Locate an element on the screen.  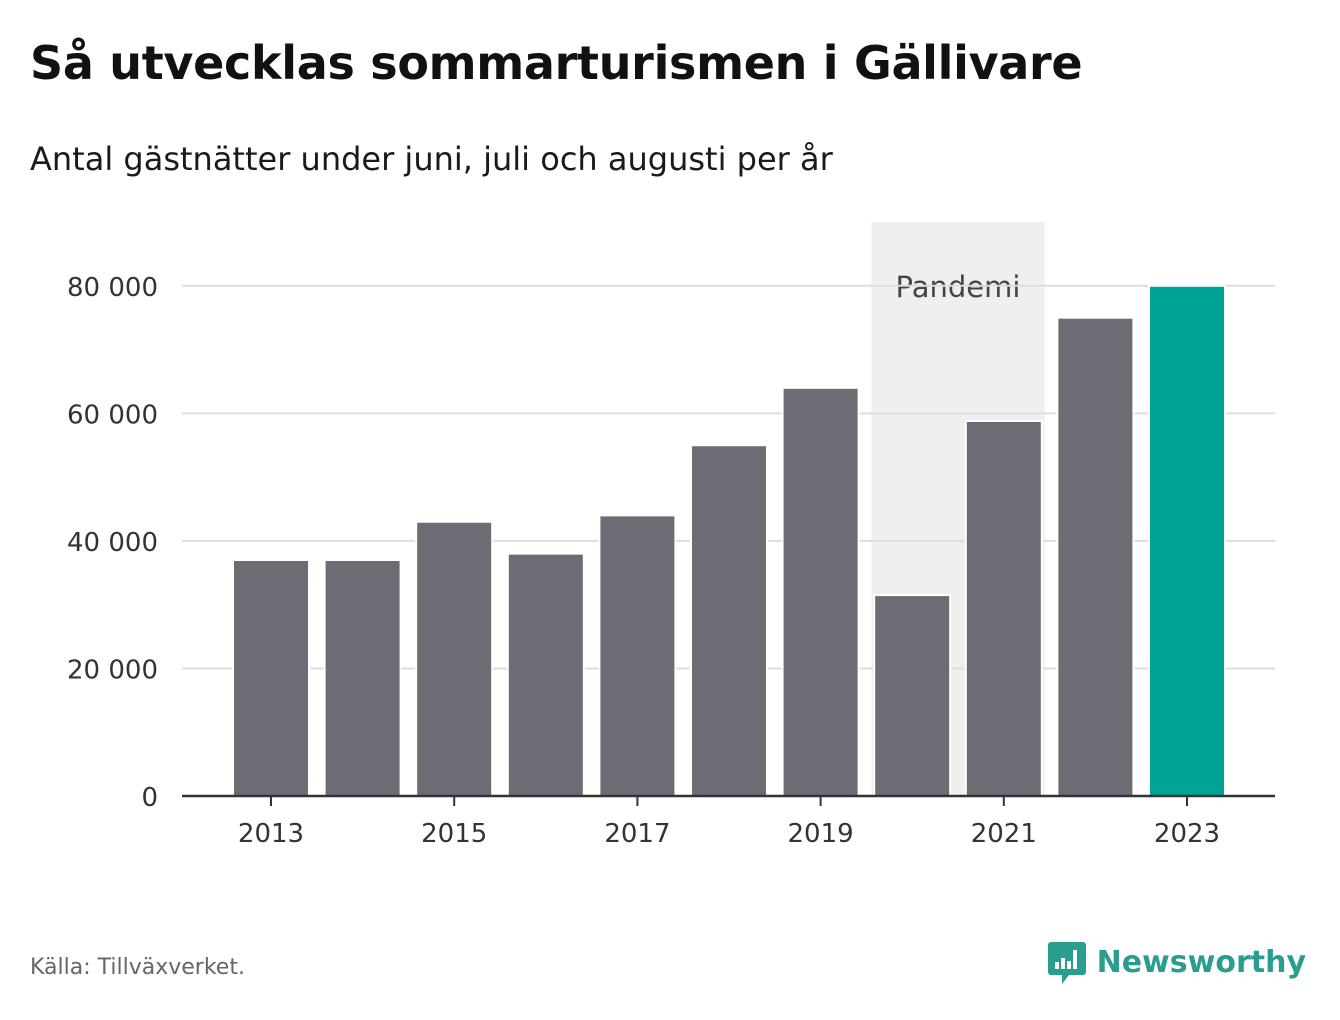
annotation-label: Pandemi is located at coordinates (958, 287).